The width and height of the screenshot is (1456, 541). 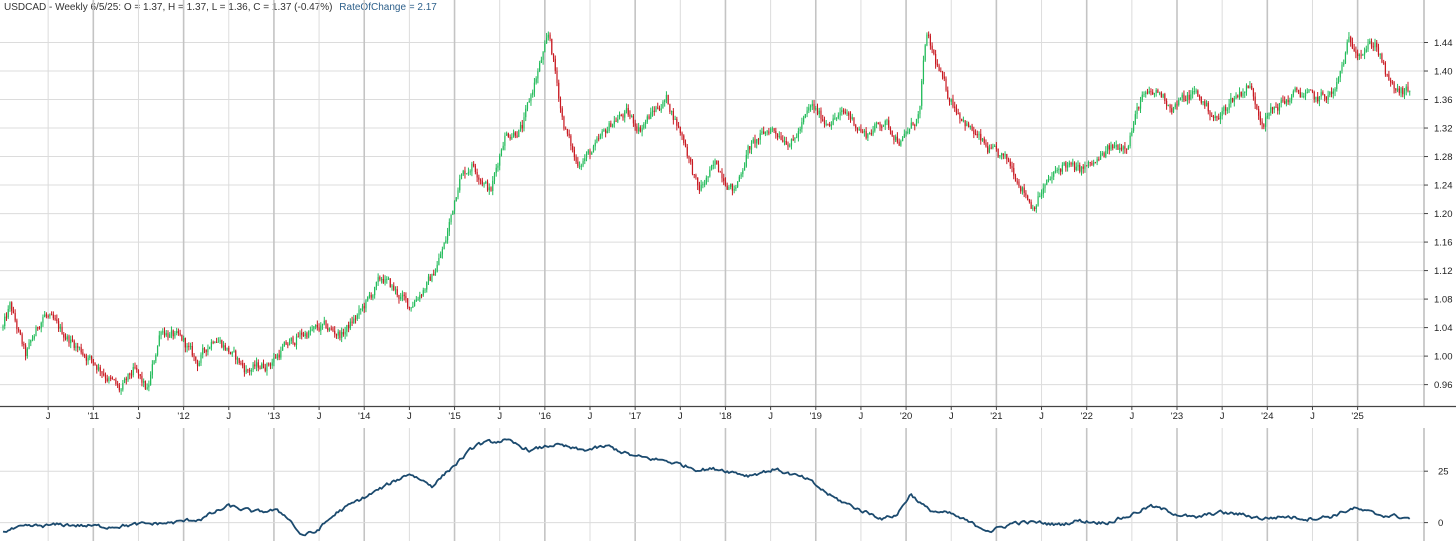 What do you see at coordinates (1443, 72) in the screenshot?
I see `price-tick-label: 1.40` at bounding box center [1443, 72].